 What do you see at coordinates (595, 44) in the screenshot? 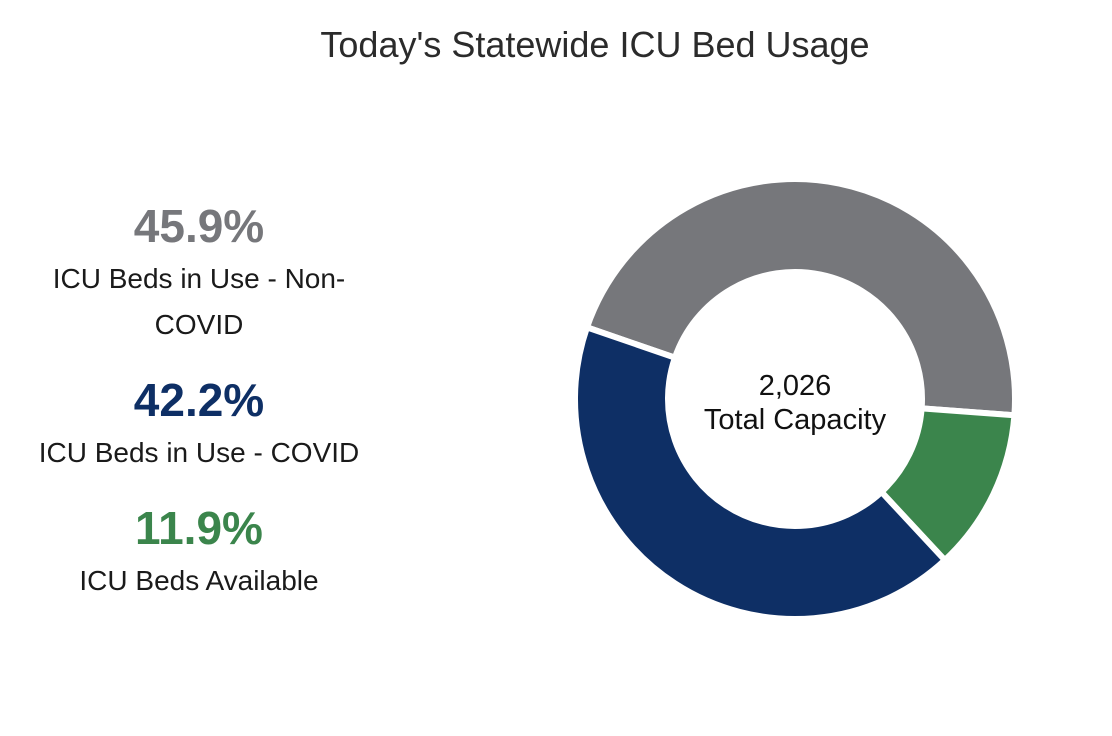
I see `chart-title: Today's Statewide ICU Bed Usage` at bounding box center [595, 44].